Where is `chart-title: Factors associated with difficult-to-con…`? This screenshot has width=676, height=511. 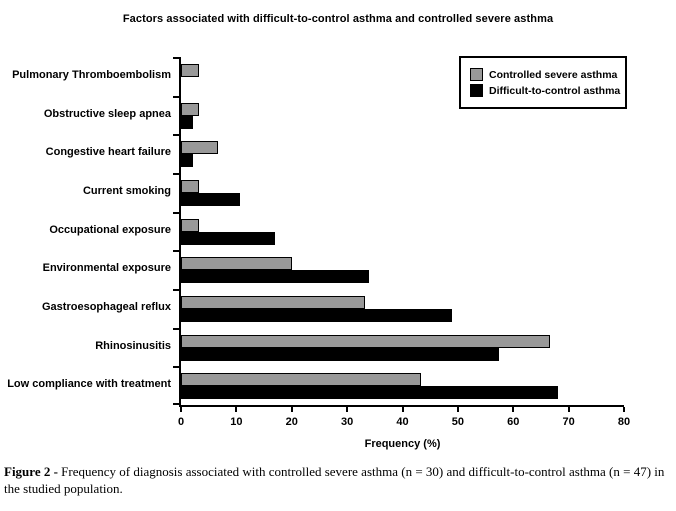
chart-title: Factors associated with difficult-to-con… is located at coordinates (338, 19).